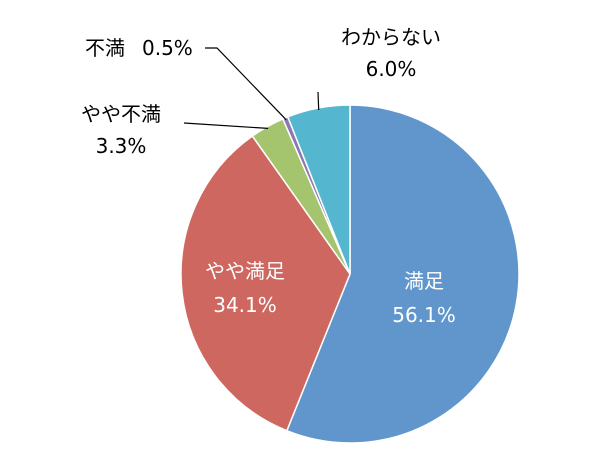 The height and width of the screenshot is (474, 598). Describe the element at coordinates (424, 281) in the screenshot. I see `slice-label-satisfied: 満足` at that location.